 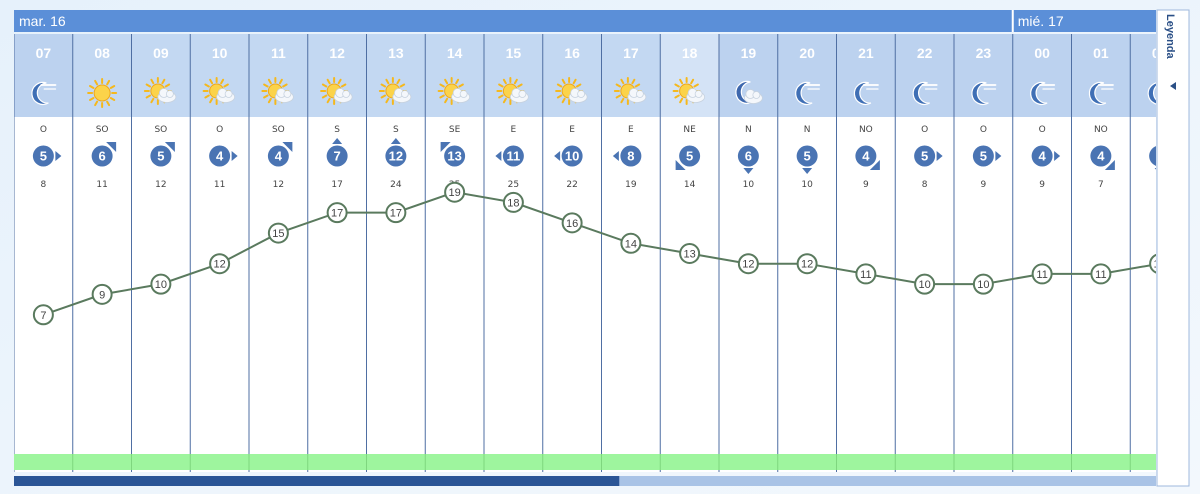 I want to click on precipitation-bar, so click(x=585, y=462).